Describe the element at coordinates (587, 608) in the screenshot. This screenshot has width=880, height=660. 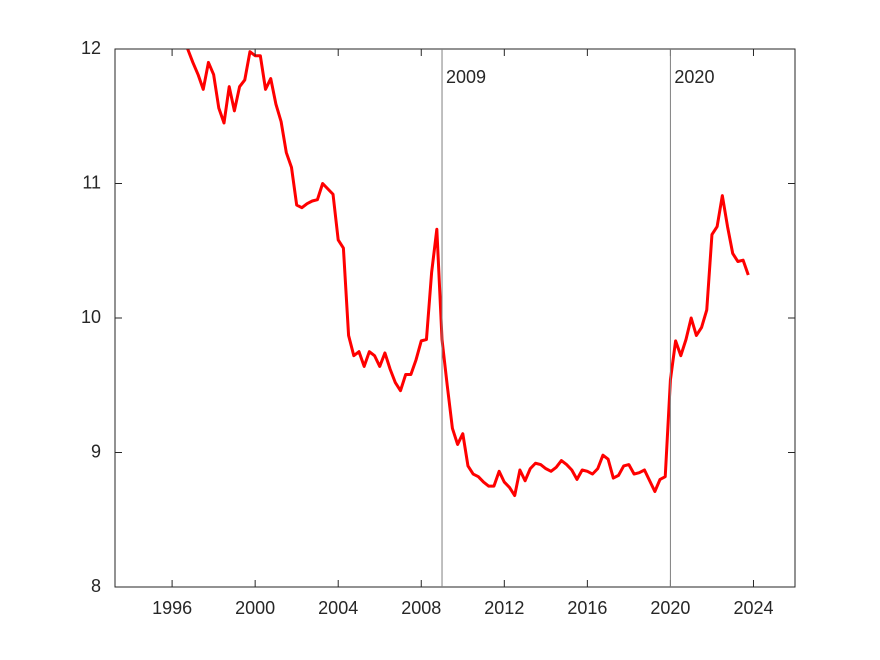
I see `x-tick-label: 2016` at that location.